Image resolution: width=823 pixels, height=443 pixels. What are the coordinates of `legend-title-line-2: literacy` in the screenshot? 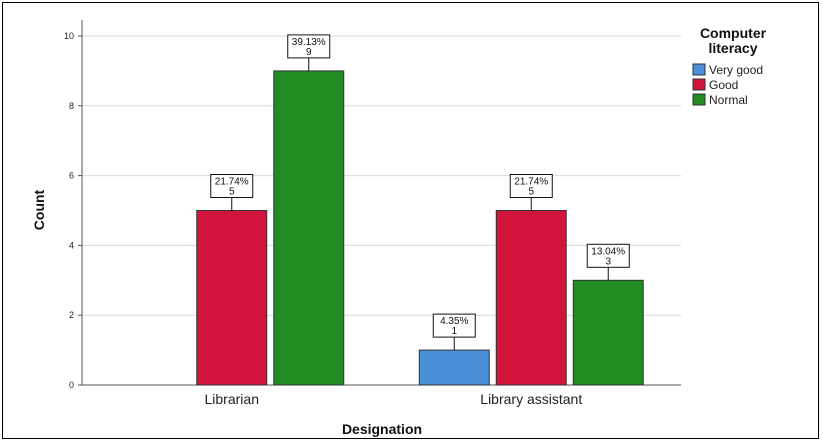 It's located at (732, 48).